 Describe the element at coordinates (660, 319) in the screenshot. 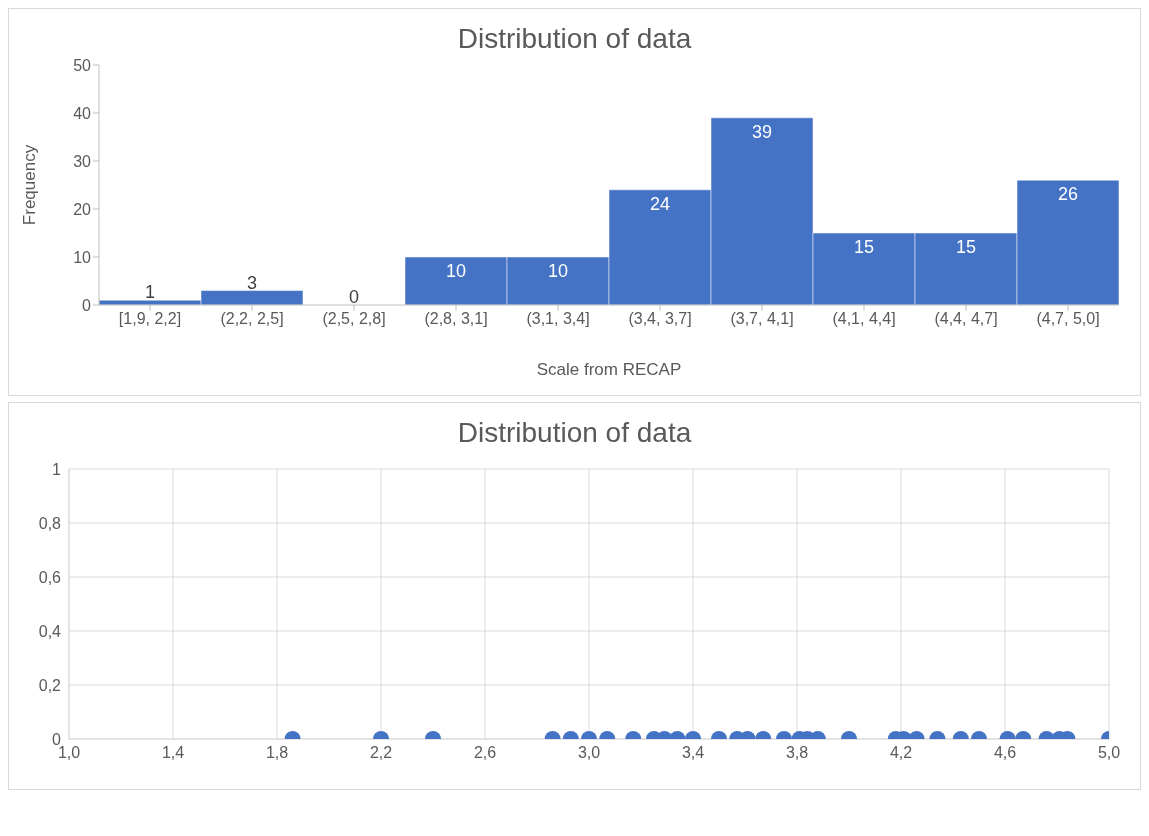

I see `x-tick-label: (3,4, 3,7]` at that location.